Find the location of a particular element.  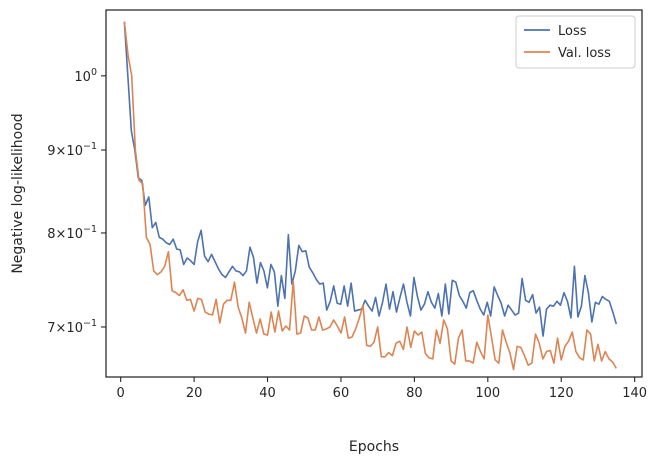

x-tick-label: 80 is located at coordinates (414, 393).